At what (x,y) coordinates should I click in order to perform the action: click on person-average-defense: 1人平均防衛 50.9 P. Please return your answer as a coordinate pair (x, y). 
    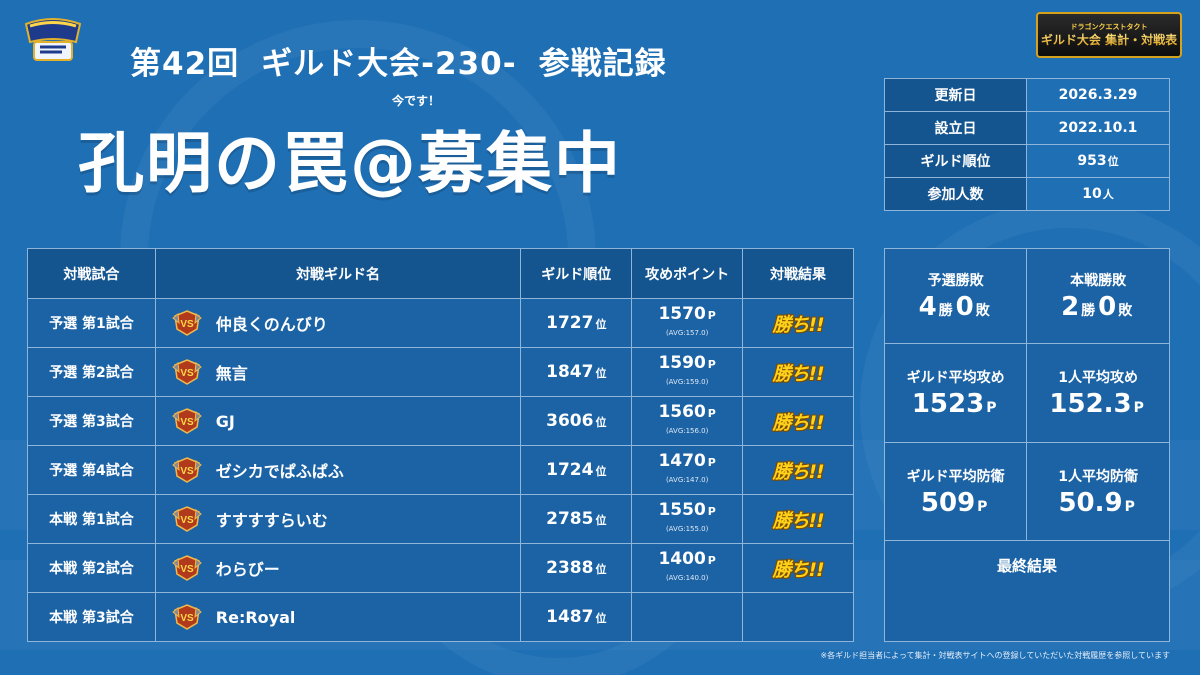
    Looking at the image, I should click on (1098, 491).